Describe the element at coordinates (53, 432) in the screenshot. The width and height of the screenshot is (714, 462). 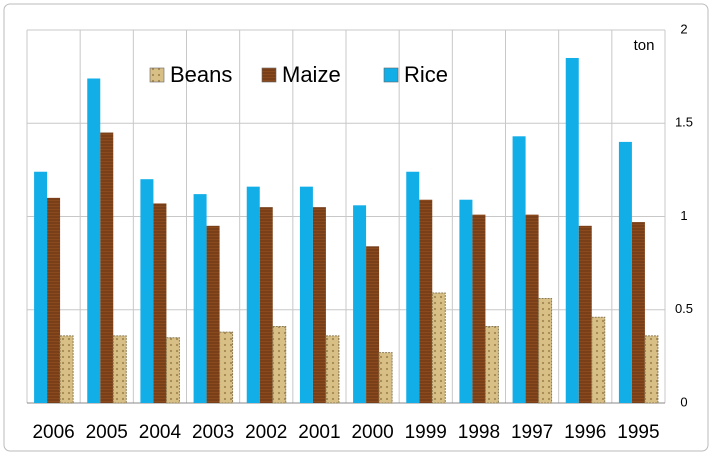
I see `x-tick-label: 2006` at that location.